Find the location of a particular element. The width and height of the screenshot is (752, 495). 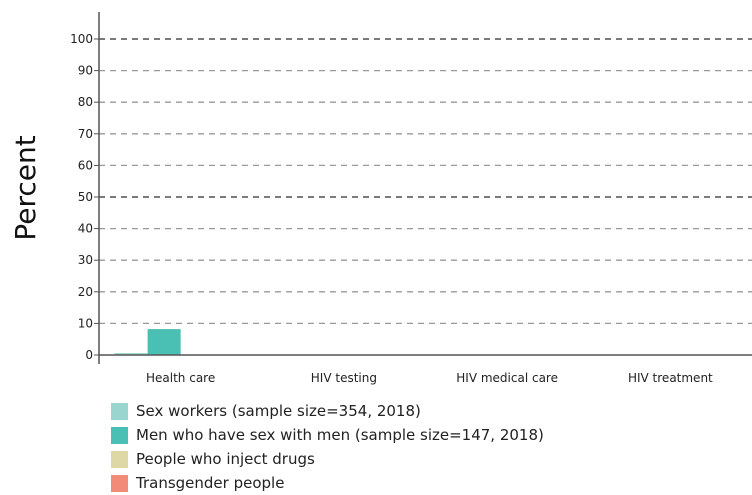

y-tick-labels: 0 10 20 30 40 50 60 70 80 90 100 is located at coordinates (84, 197).